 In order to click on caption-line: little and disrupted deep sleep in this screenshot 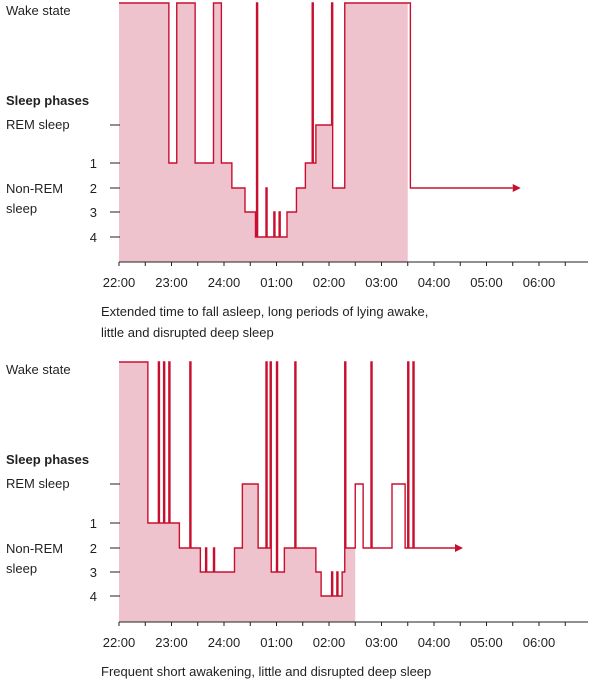, I will do `click(187, 332)`.